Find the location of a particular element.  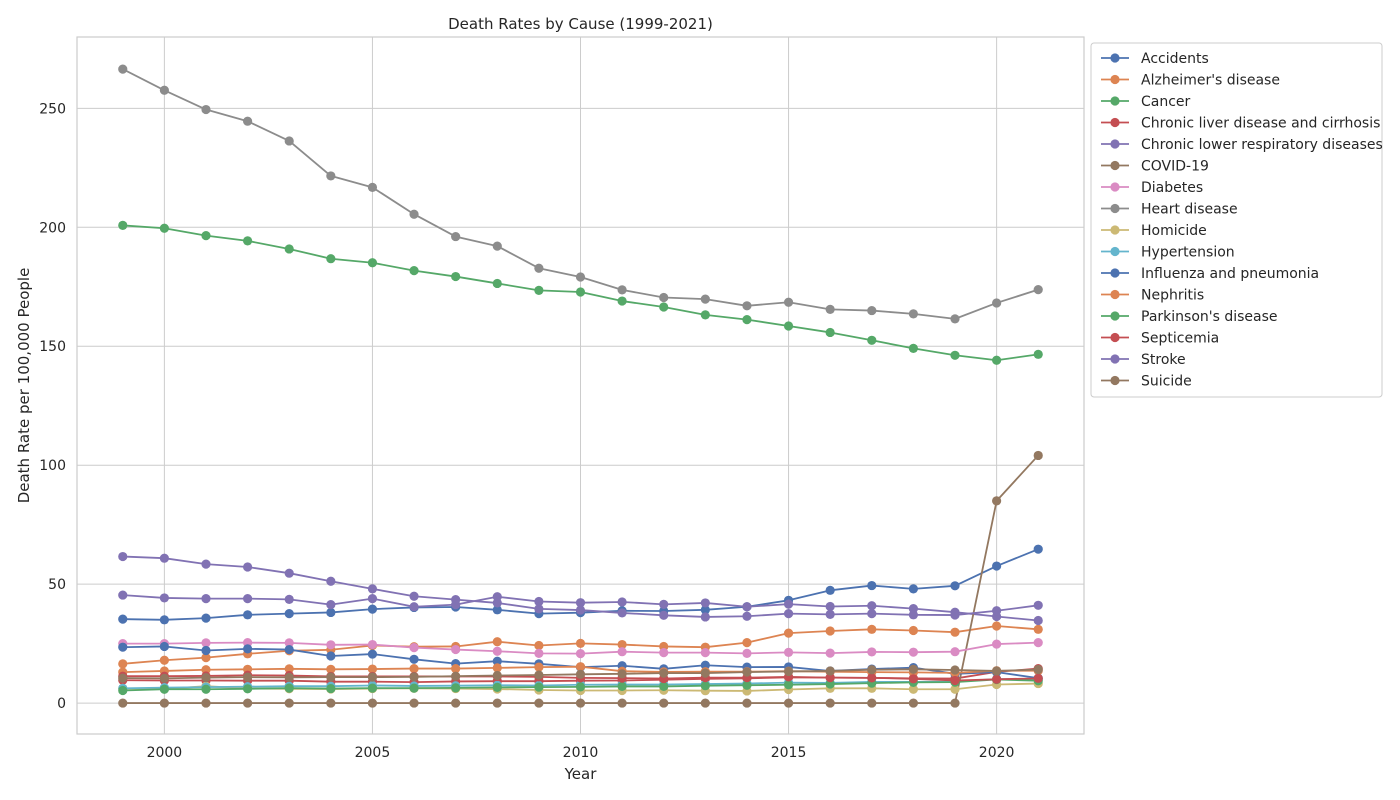

legend-entry: Alzheimer's disease is located at coordinates (1190, 81).